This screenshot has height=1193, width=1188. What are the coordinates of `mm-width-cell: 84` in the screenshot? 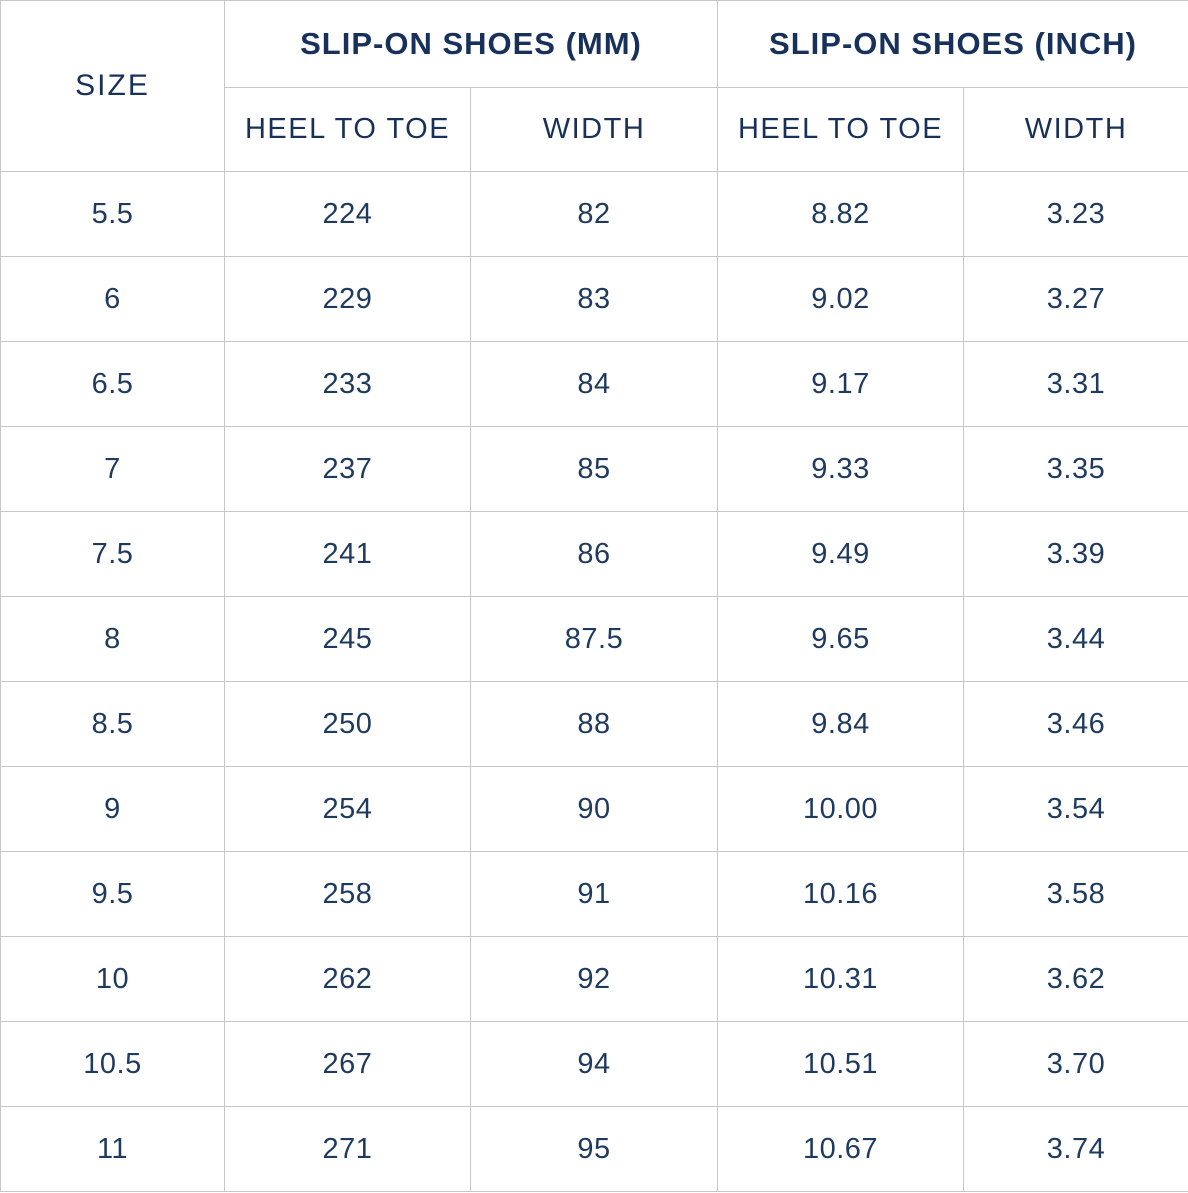 It's located at (594, 384).